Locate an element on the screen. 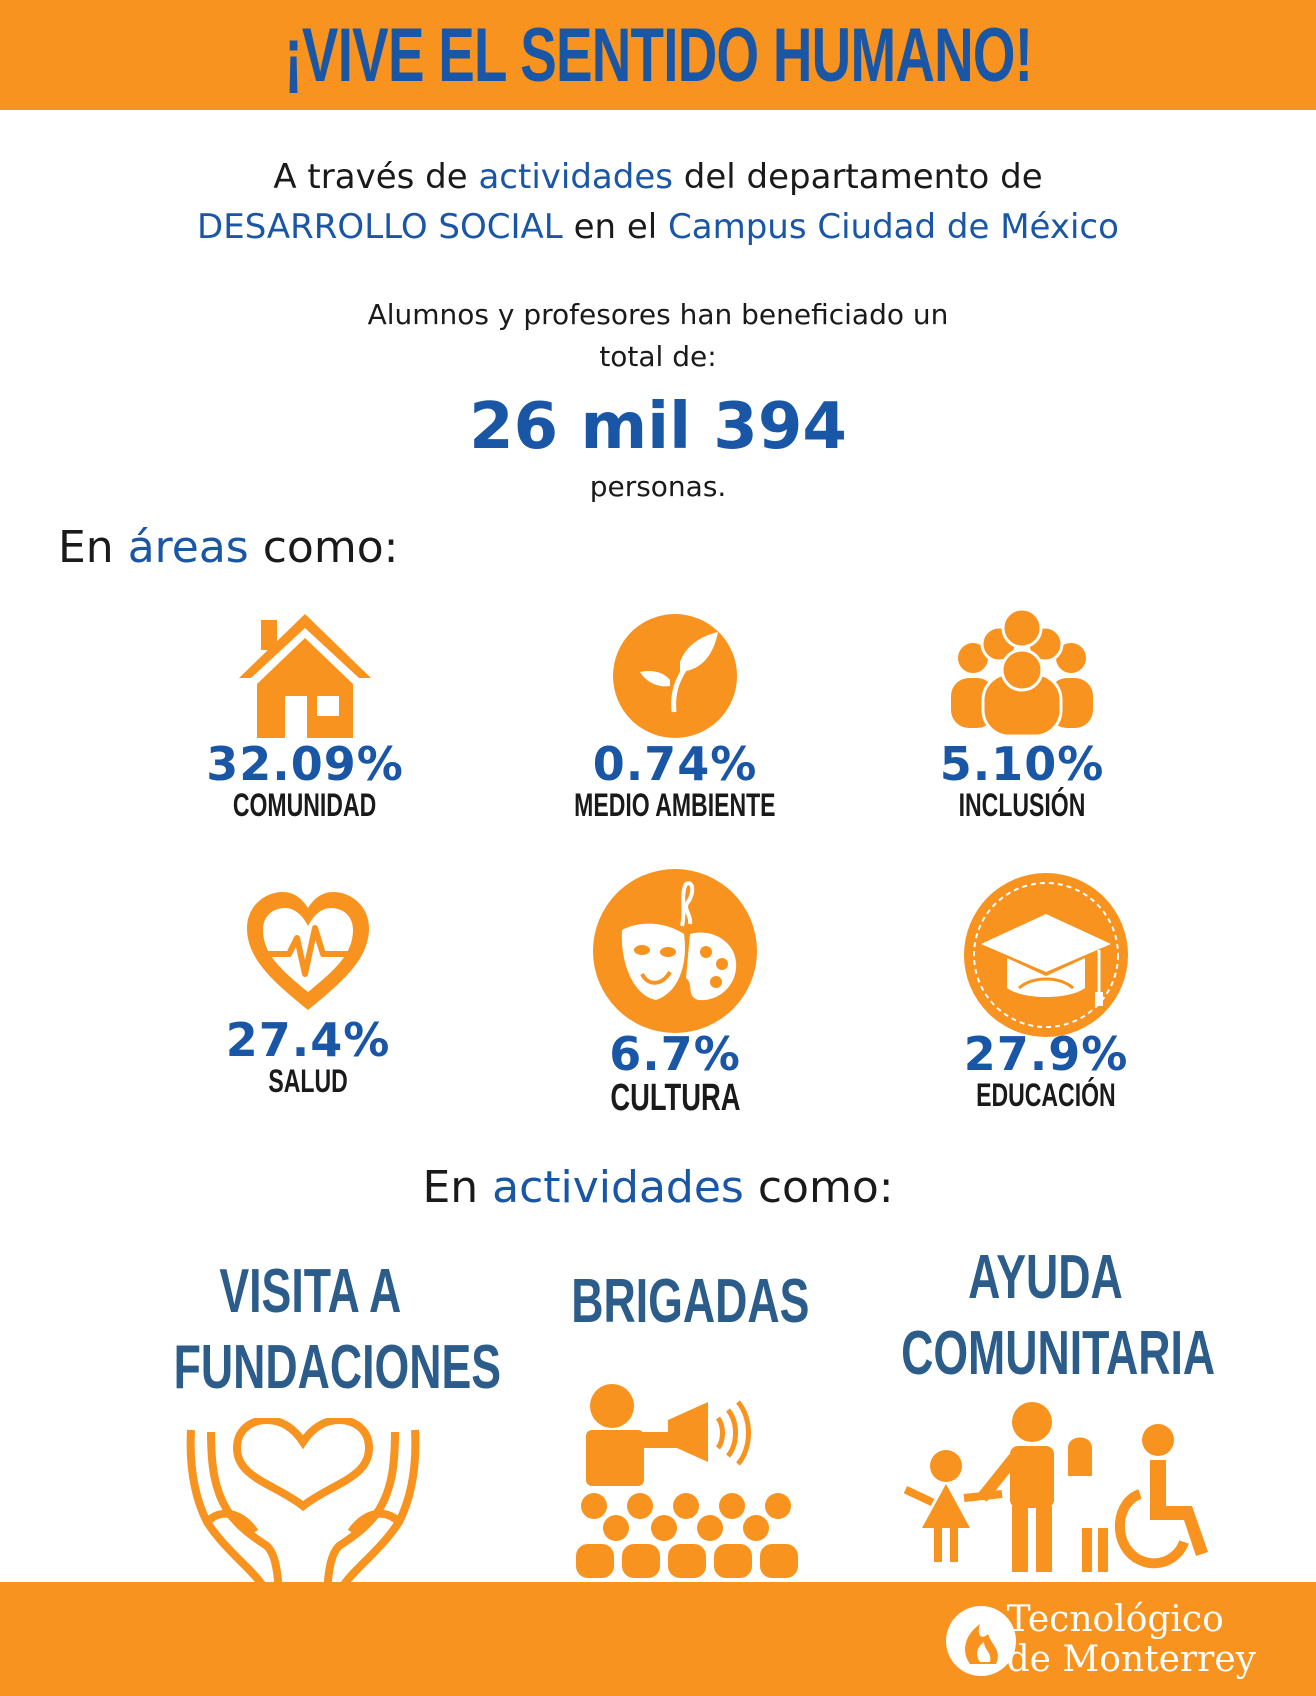 The width and height of the screenshot is (1316, 1696). area-percent: 5.10% is located at coordinates (1022, 764).